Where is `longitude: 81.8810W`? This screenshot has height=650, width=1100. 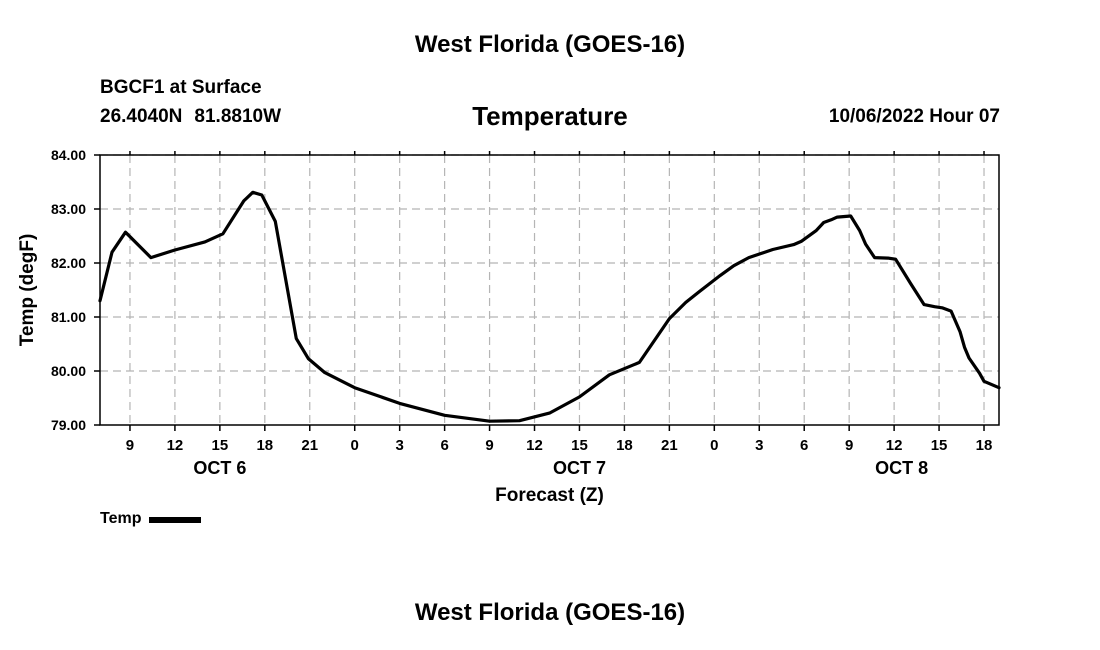 longitude: 81.8810W is located at coordinates (238, 116).